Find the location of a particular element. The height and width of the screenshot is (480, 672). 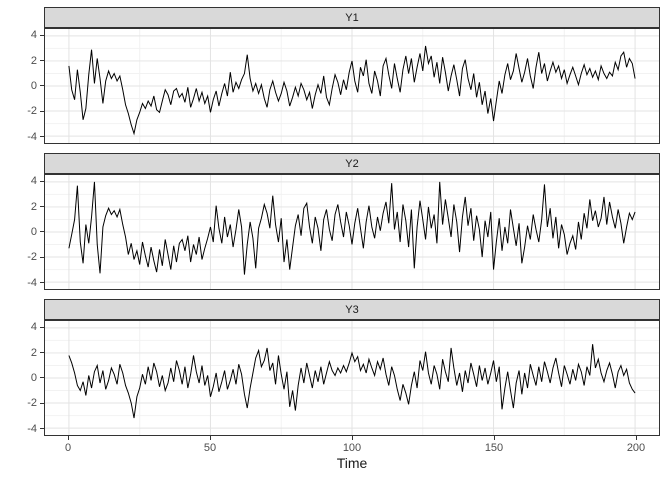

y-axis-panel3: 4 2 0 -2 -4 is located at coordinates (22, 378).